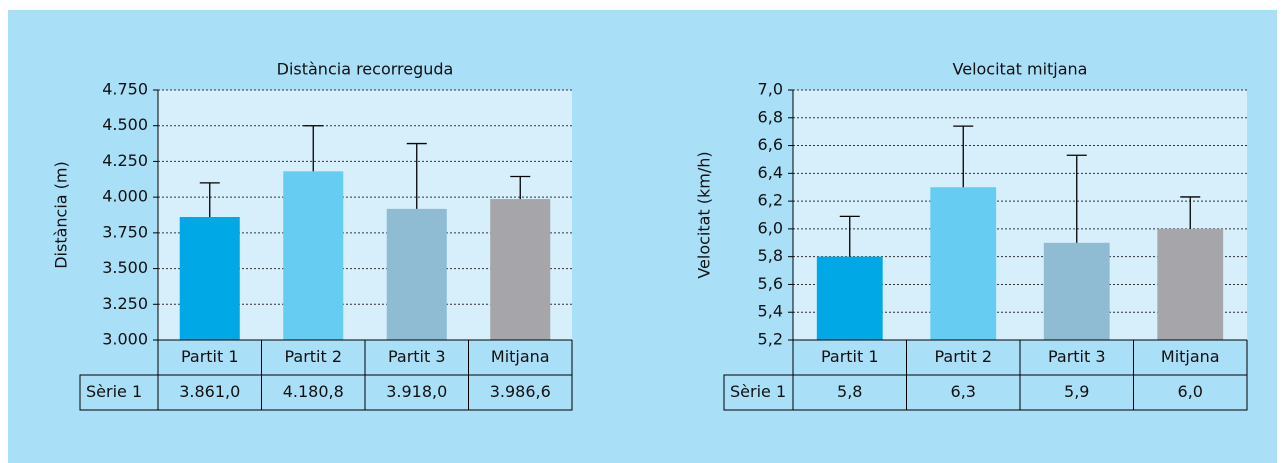 This screenshot has width=1285, height=463. I want to click on y-tick-label: 3.750, so click(125, 231).